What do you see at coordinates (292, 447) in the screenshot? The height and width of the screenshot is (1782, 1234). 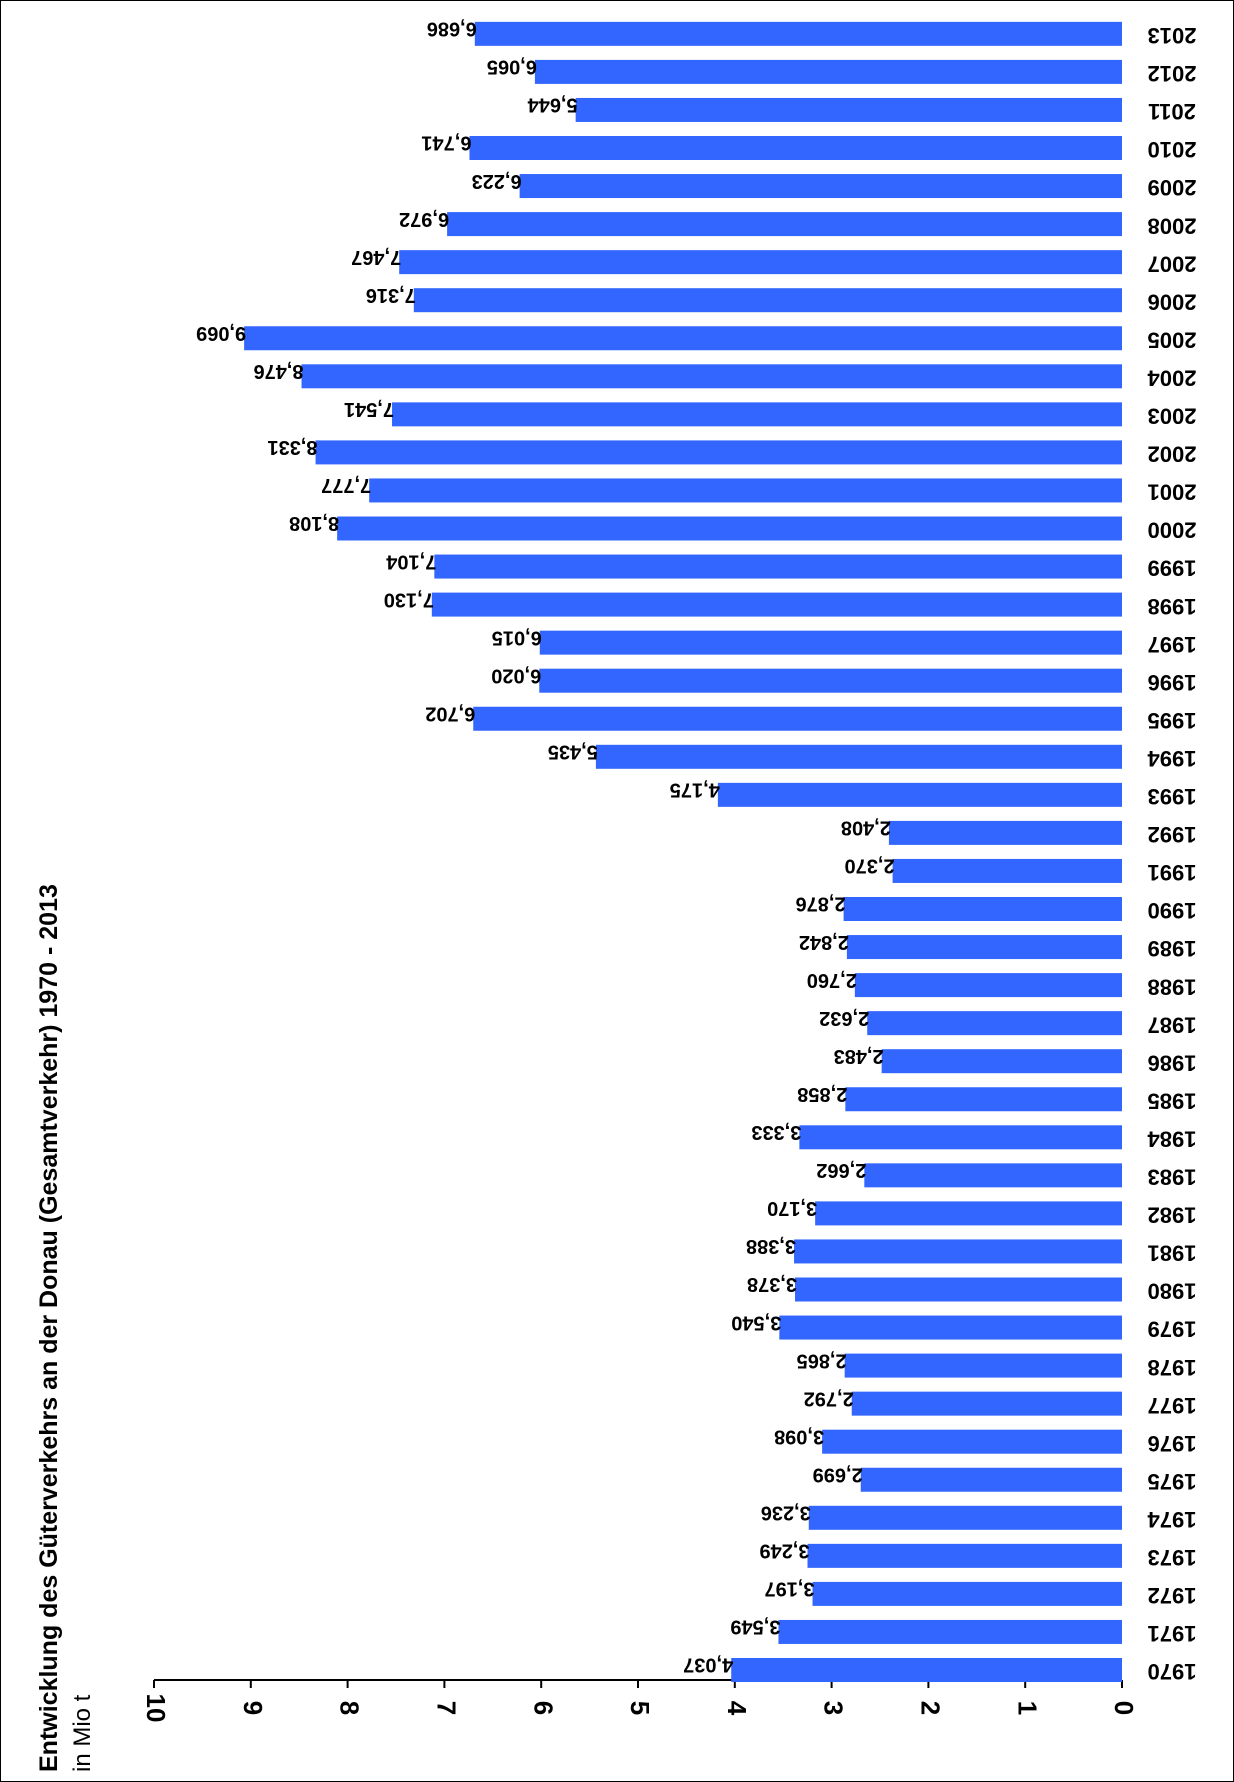 I see `data-label: 8,331` at bounding box center [292, 447].